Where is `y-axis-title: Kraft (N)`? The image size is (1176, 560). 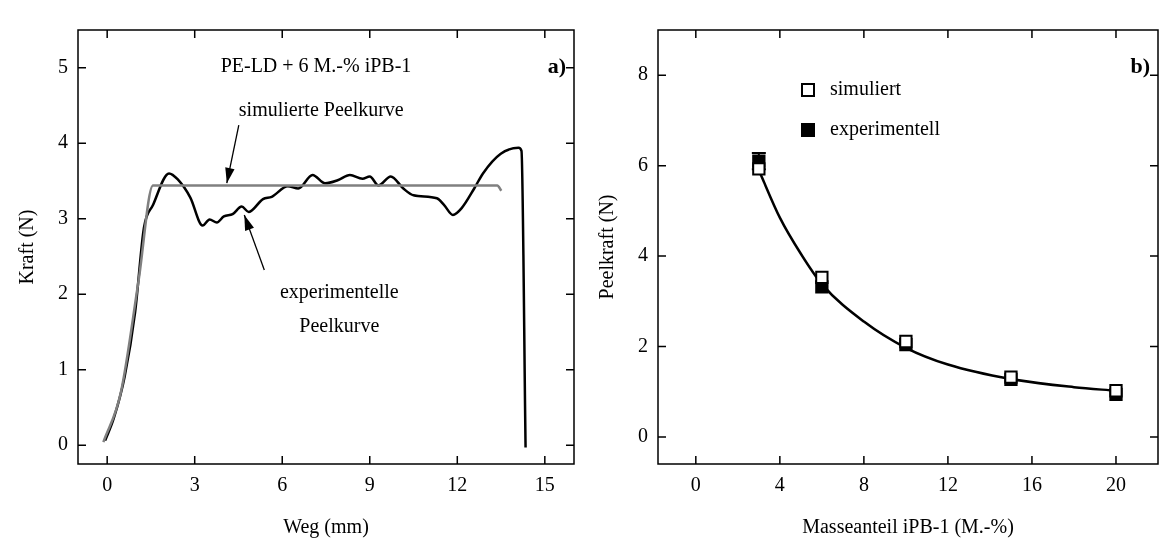
y-axis-title: Kraft (N) is located at coordinates (27, 247).